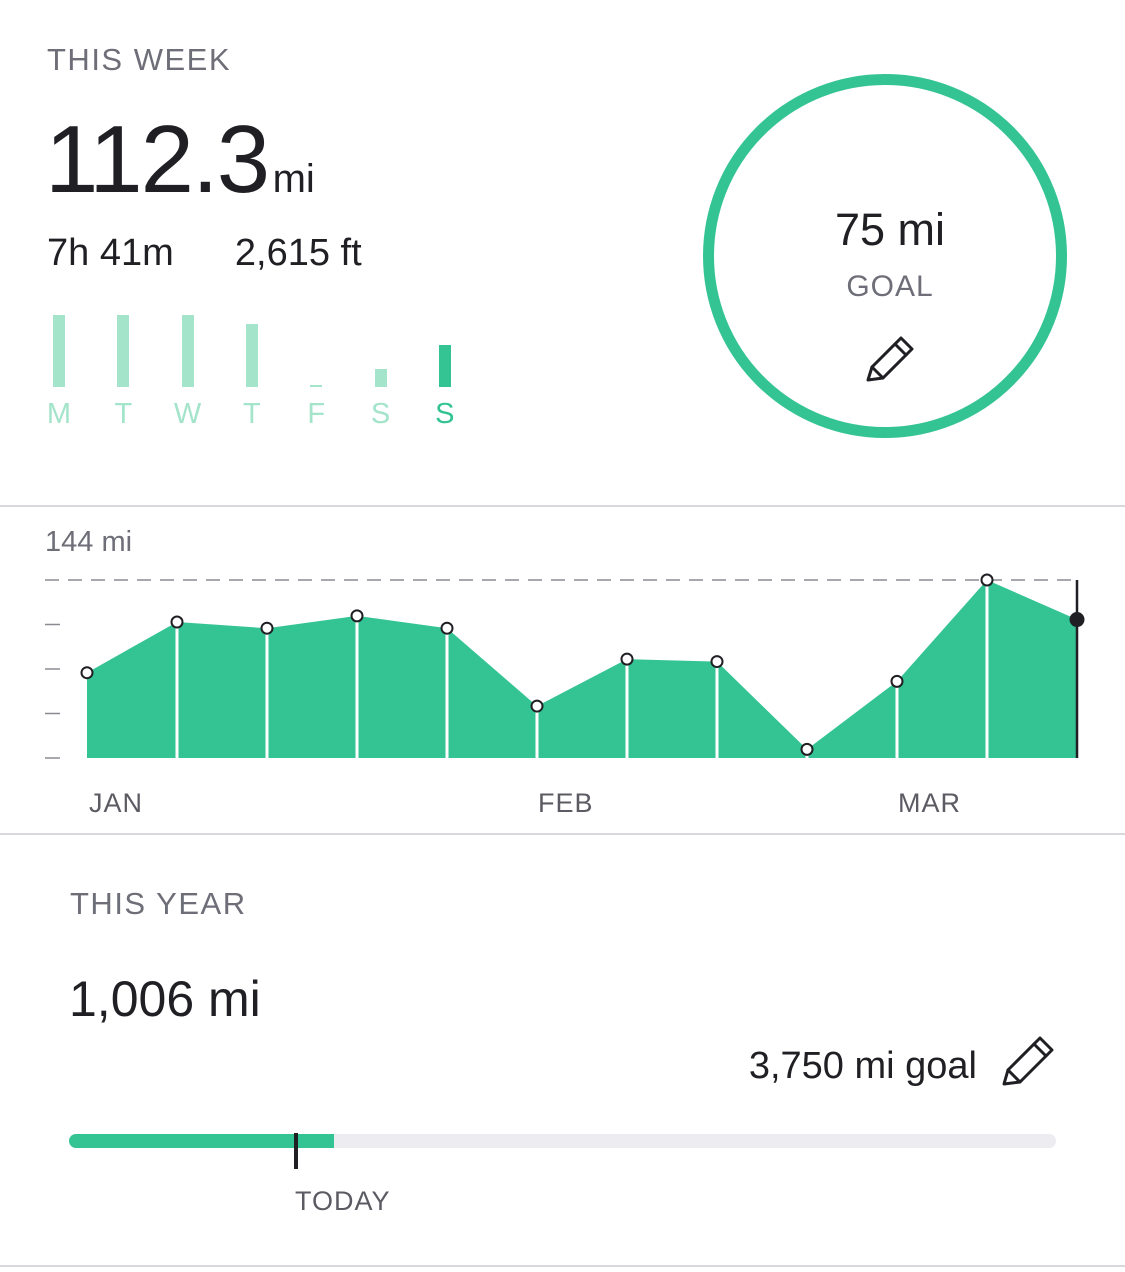 The height and width of the screenshot is (1272, 1125). Describe the element at coordinates (562, 834) in the screenshot. I see `divider-middle` at that location.